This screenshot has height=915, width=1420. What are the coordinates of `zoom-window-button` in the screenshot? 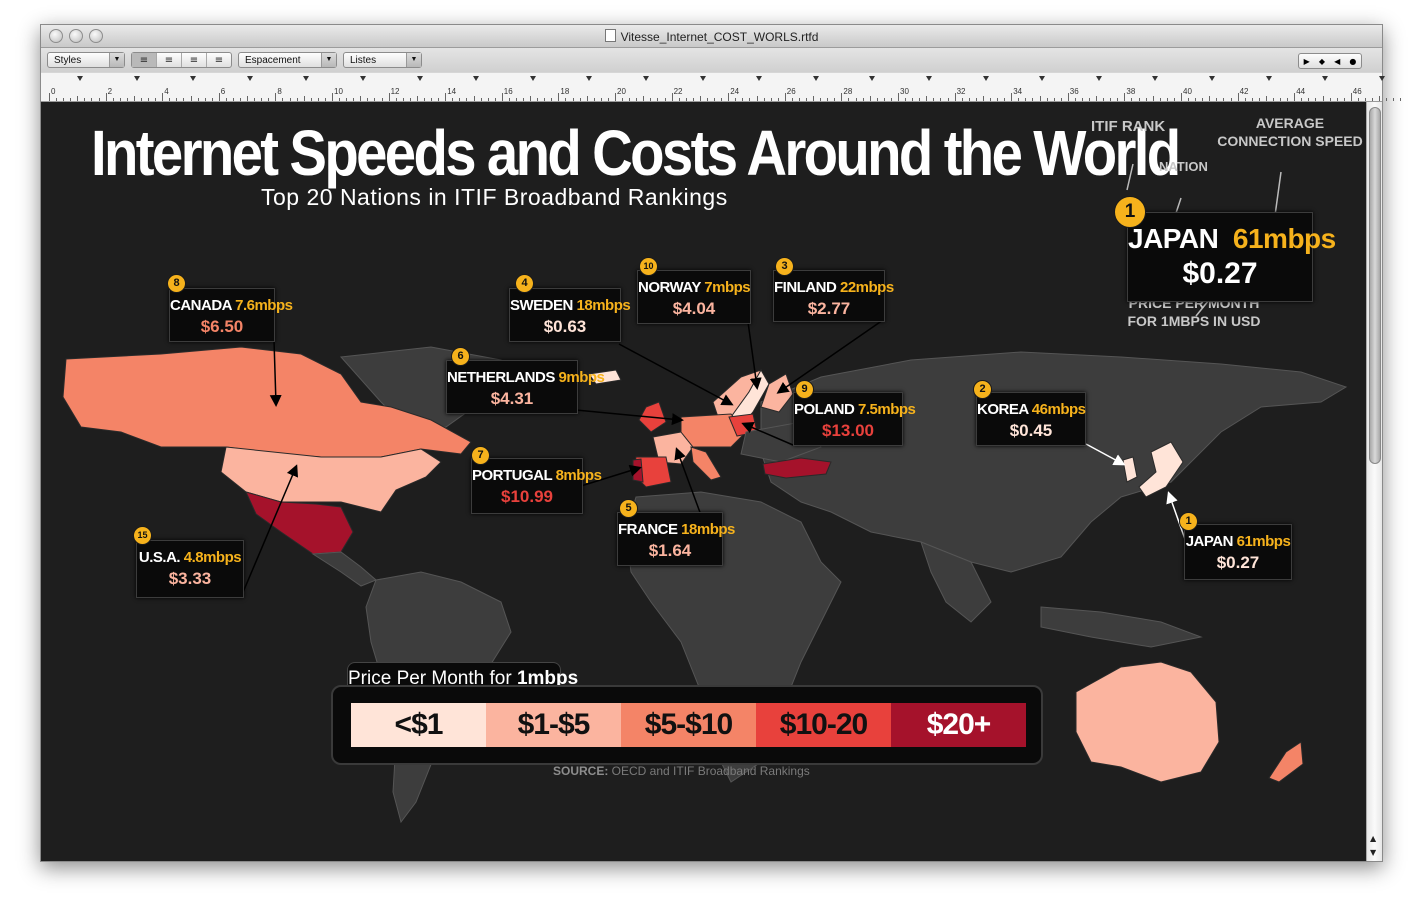 It's located at (96, 36).